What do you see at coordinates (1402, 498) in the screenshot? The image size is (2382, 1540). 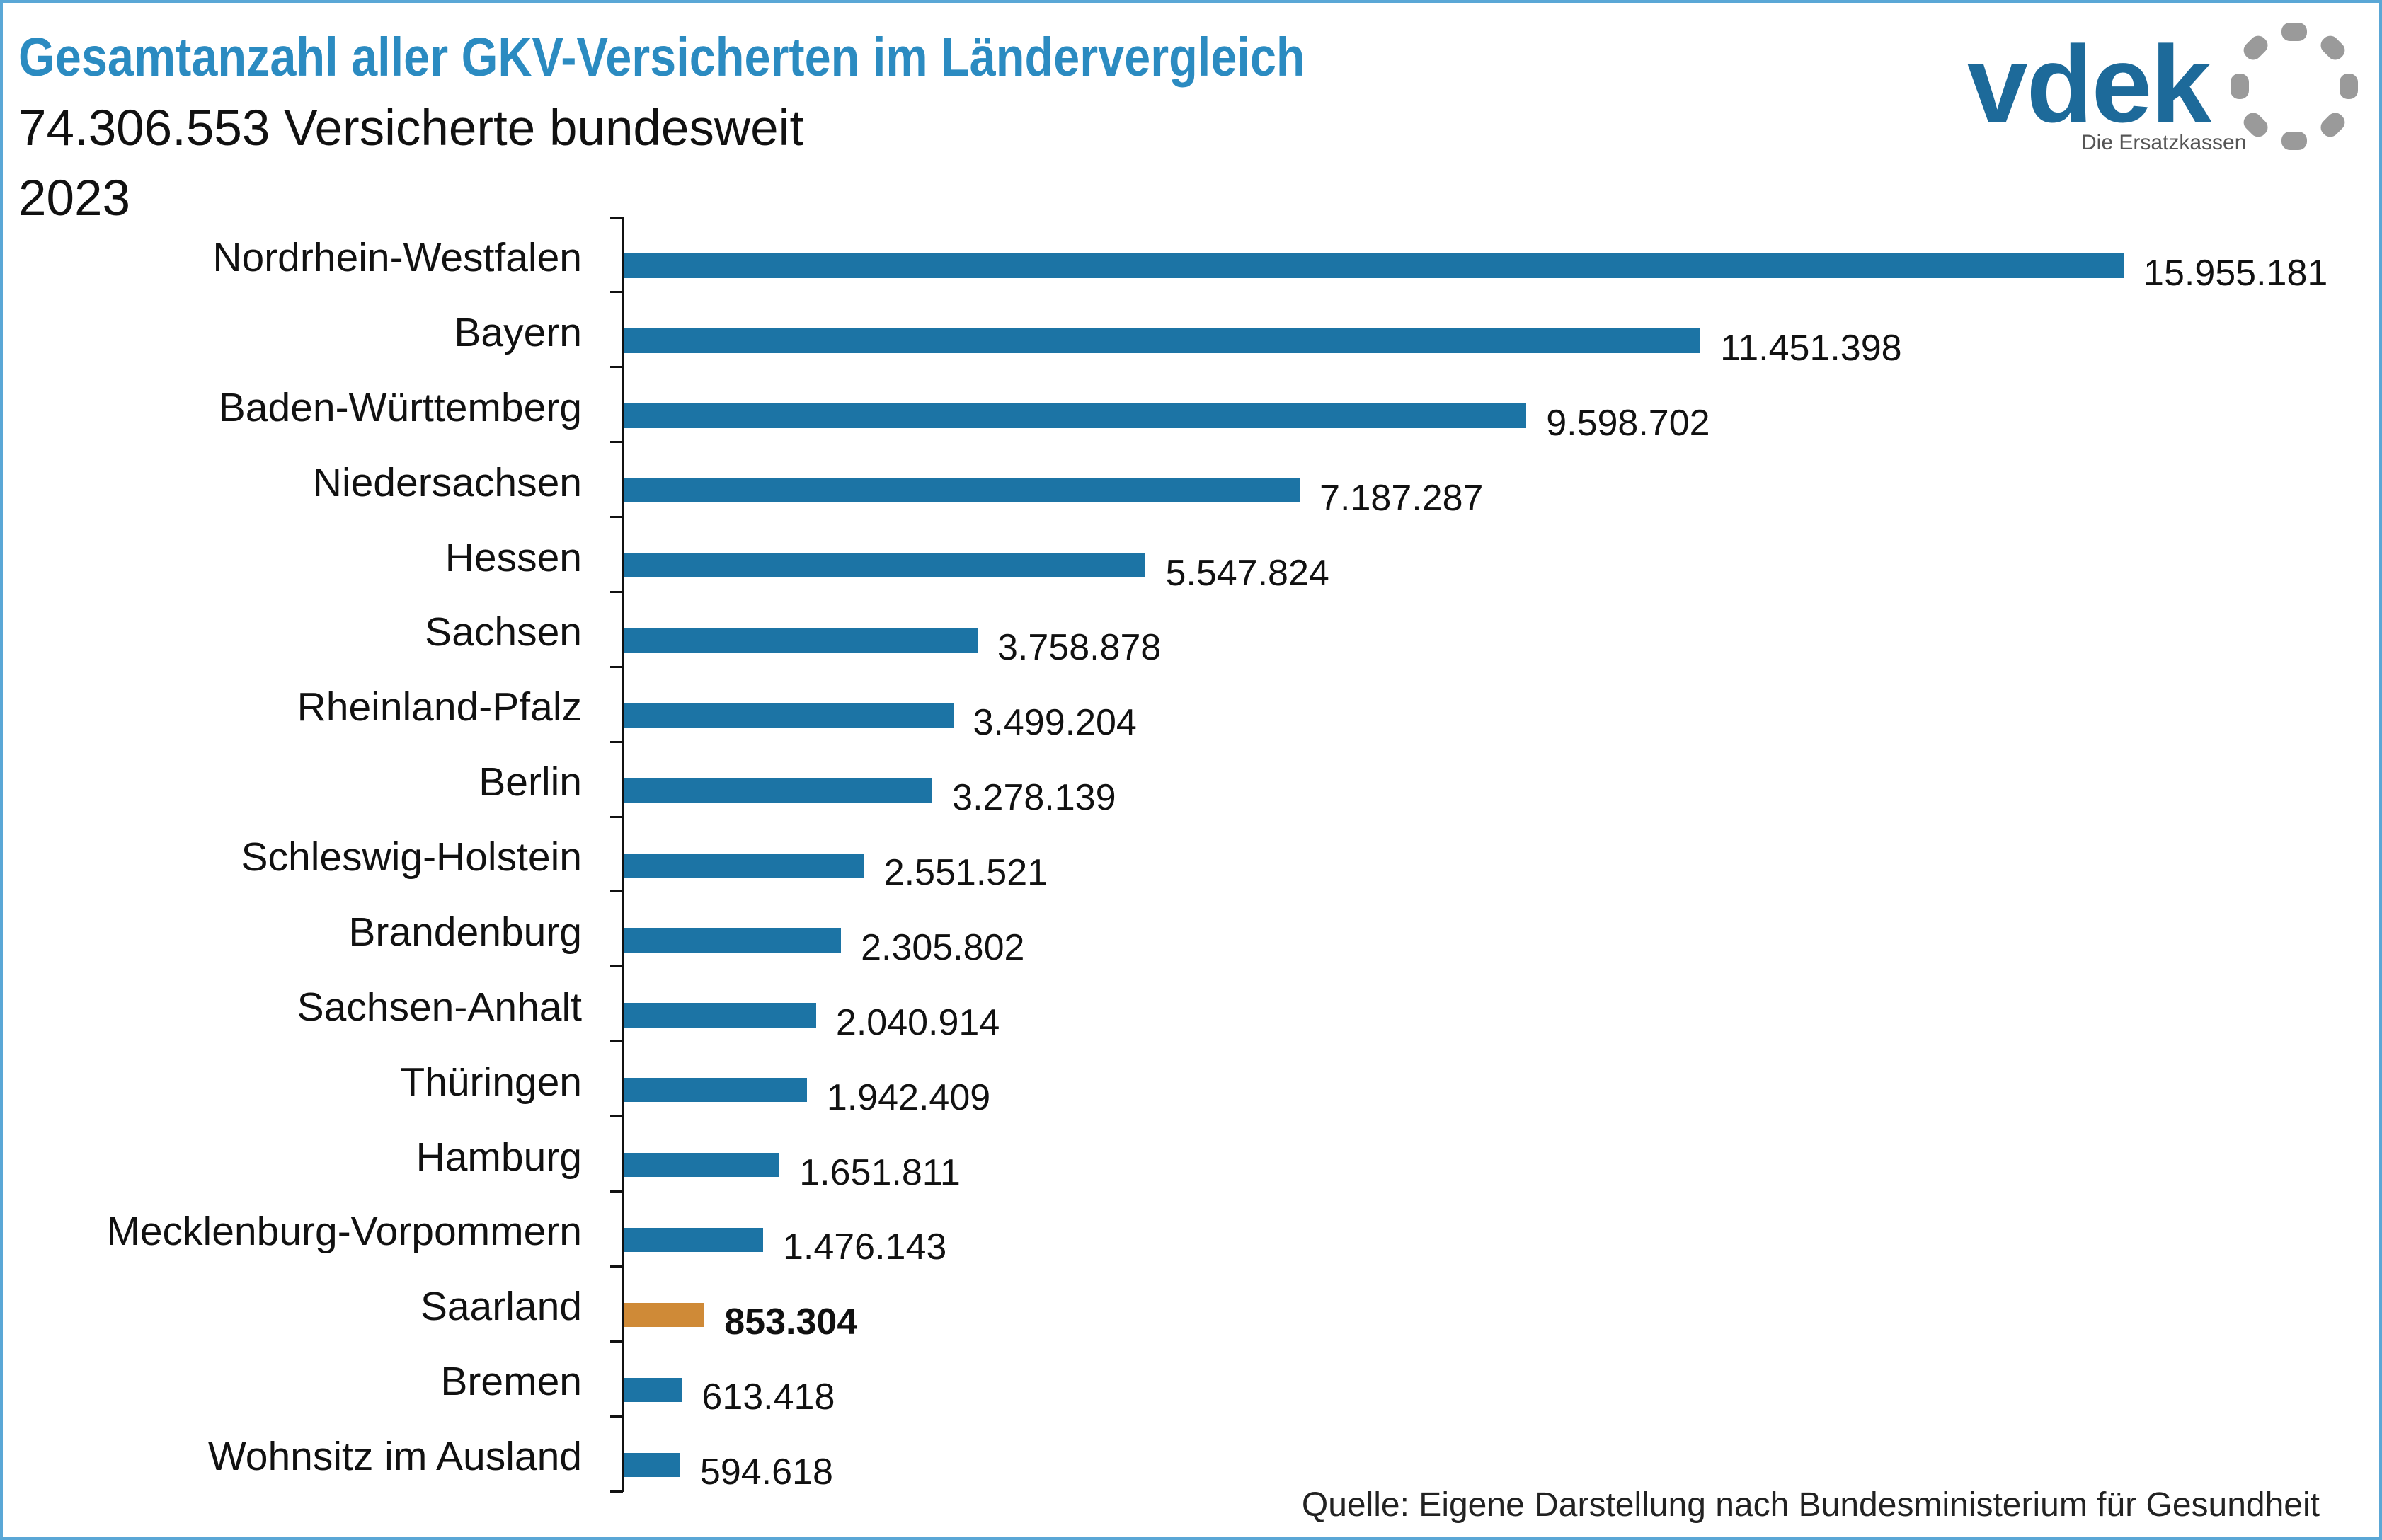 I see `value-label-niedersachsen: 7.187.287` at bounding box center [1402, 498].